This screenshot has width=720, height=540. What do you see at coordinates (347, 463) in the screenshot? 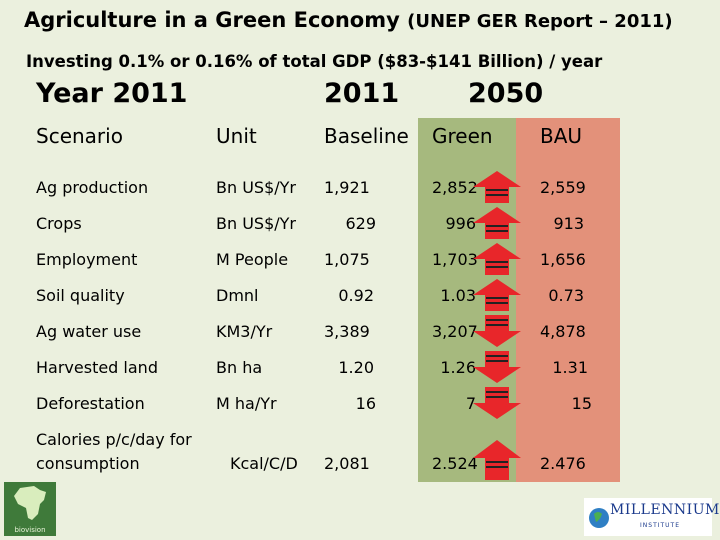
I see `row-calories-baseline: 2,081` at bounding box center [347, 463].